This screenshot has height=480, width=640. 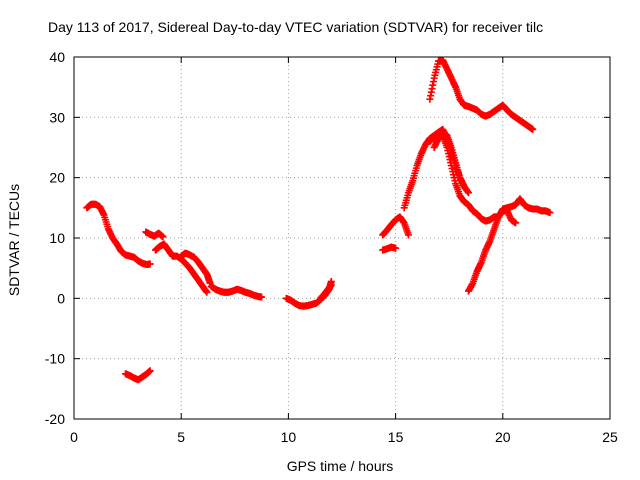 What do you see at coordinates (61, 298) in the screenshot?
I see `y-tick-label: 0` at bounding box center [61, 298].